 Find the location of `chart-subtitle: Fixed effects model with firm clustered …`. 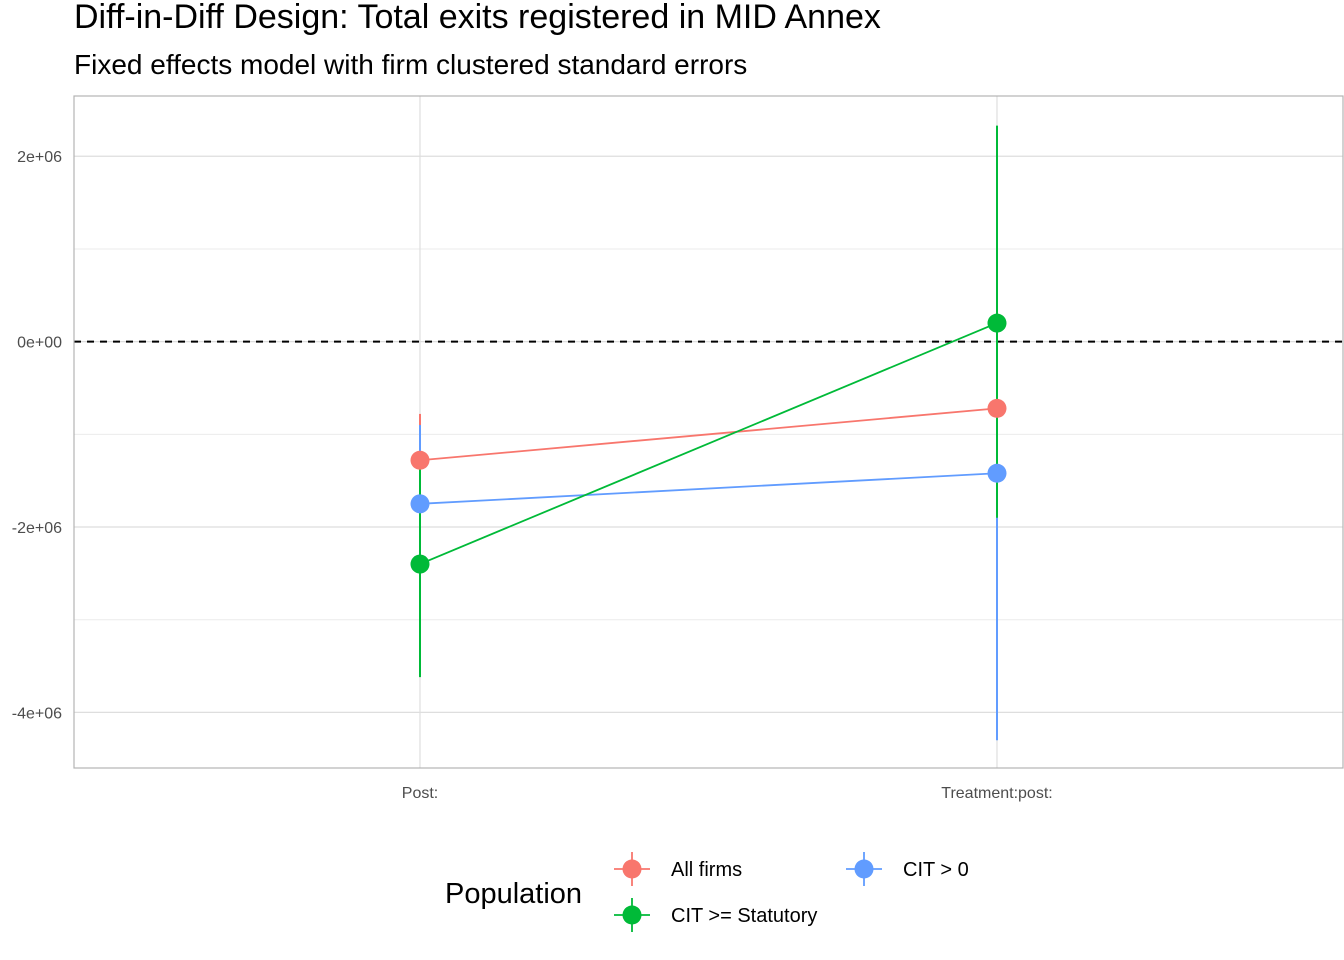

chart-subtitle: Fixed effects model with firm clustered … is located at coordinates (410, 64).